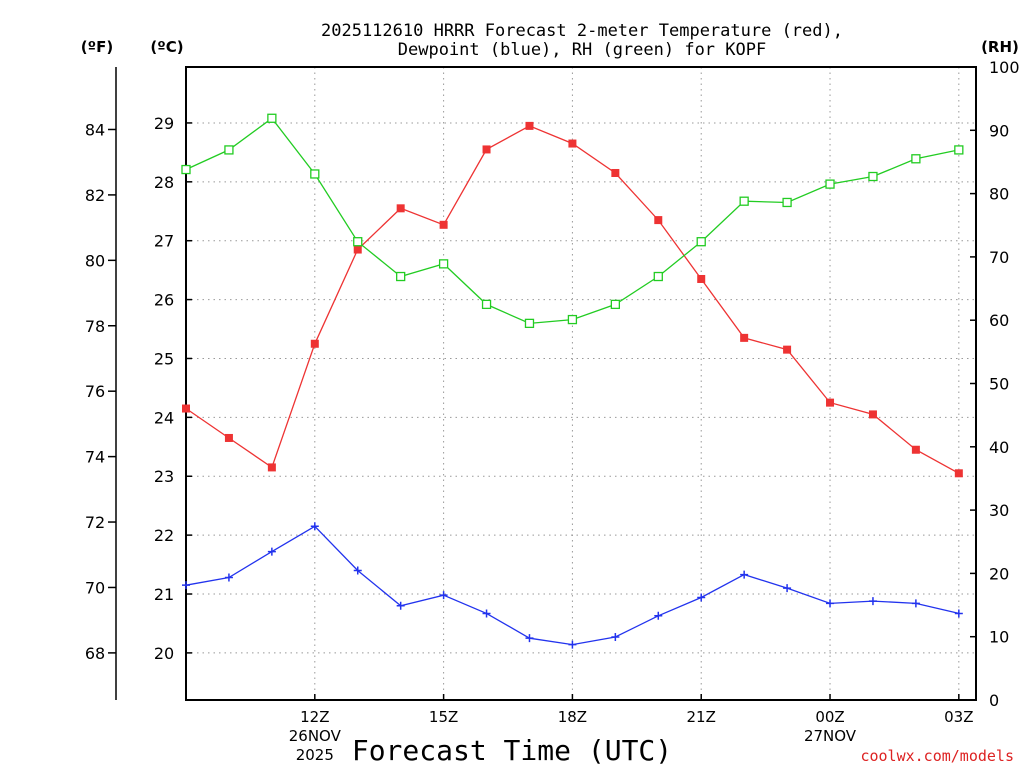 Image resolution: width=1024 pixels, height=768 pixels. I want to click on rh-tick-label: 50, so click(999, 384).